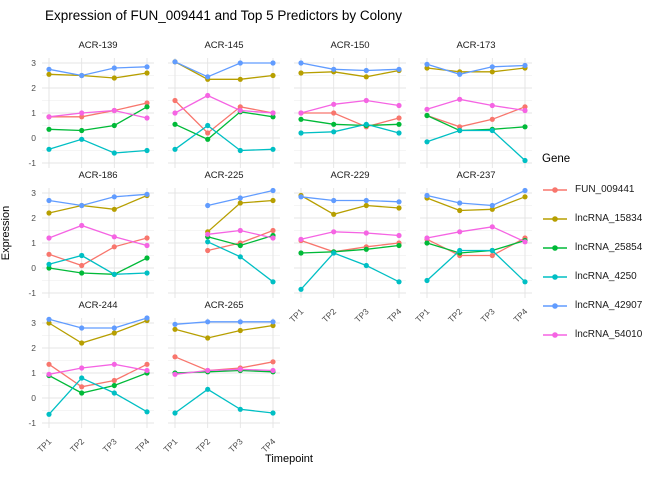  I want to click on facet-ACR-225: ACR-225, so click(224, 234).